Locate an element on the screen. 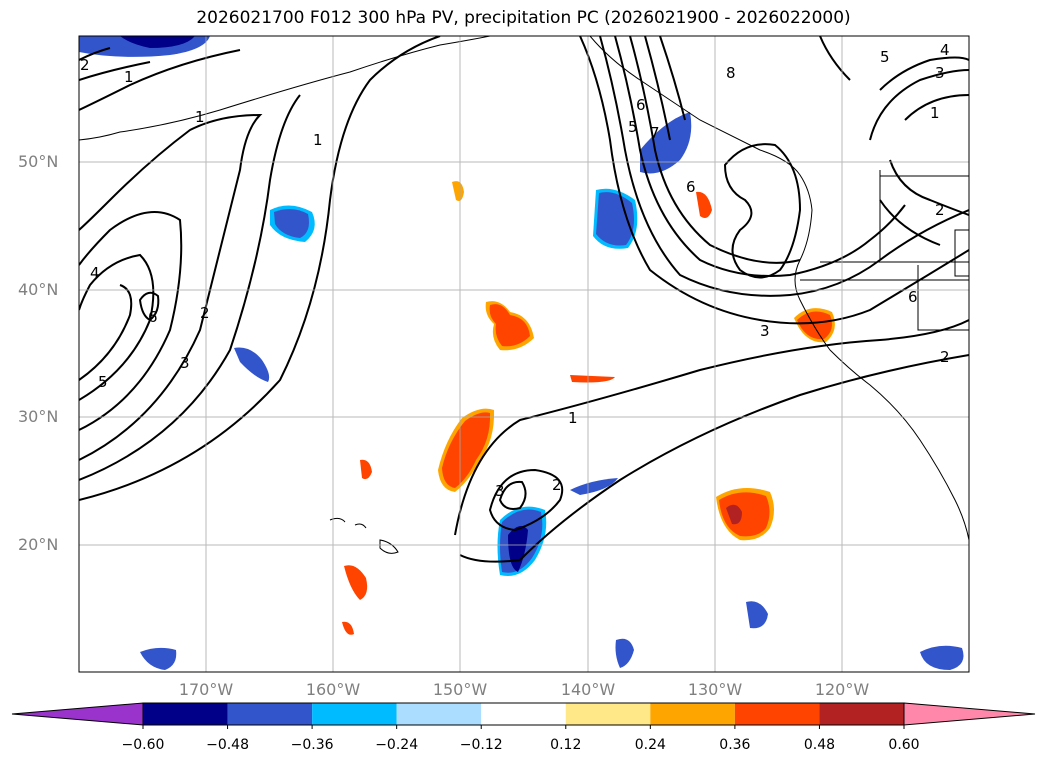 This screenshot has width=1047, height=765. colorbar-tick-label: −0.60 is located at coordinates (143, 745).